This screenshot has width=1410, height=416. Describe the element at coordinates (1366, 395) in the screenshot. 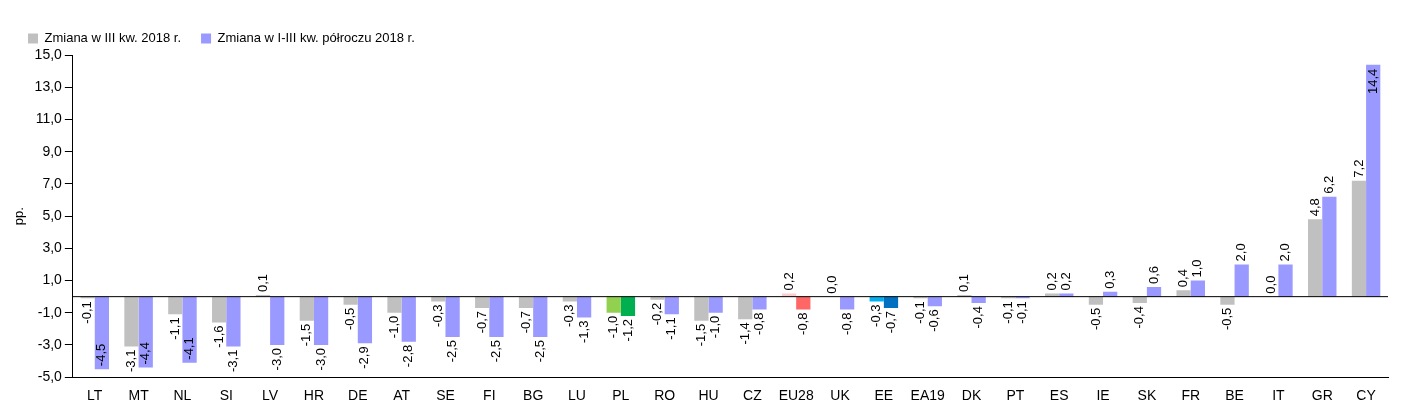

I see `x-tick-label: CY` at that location.